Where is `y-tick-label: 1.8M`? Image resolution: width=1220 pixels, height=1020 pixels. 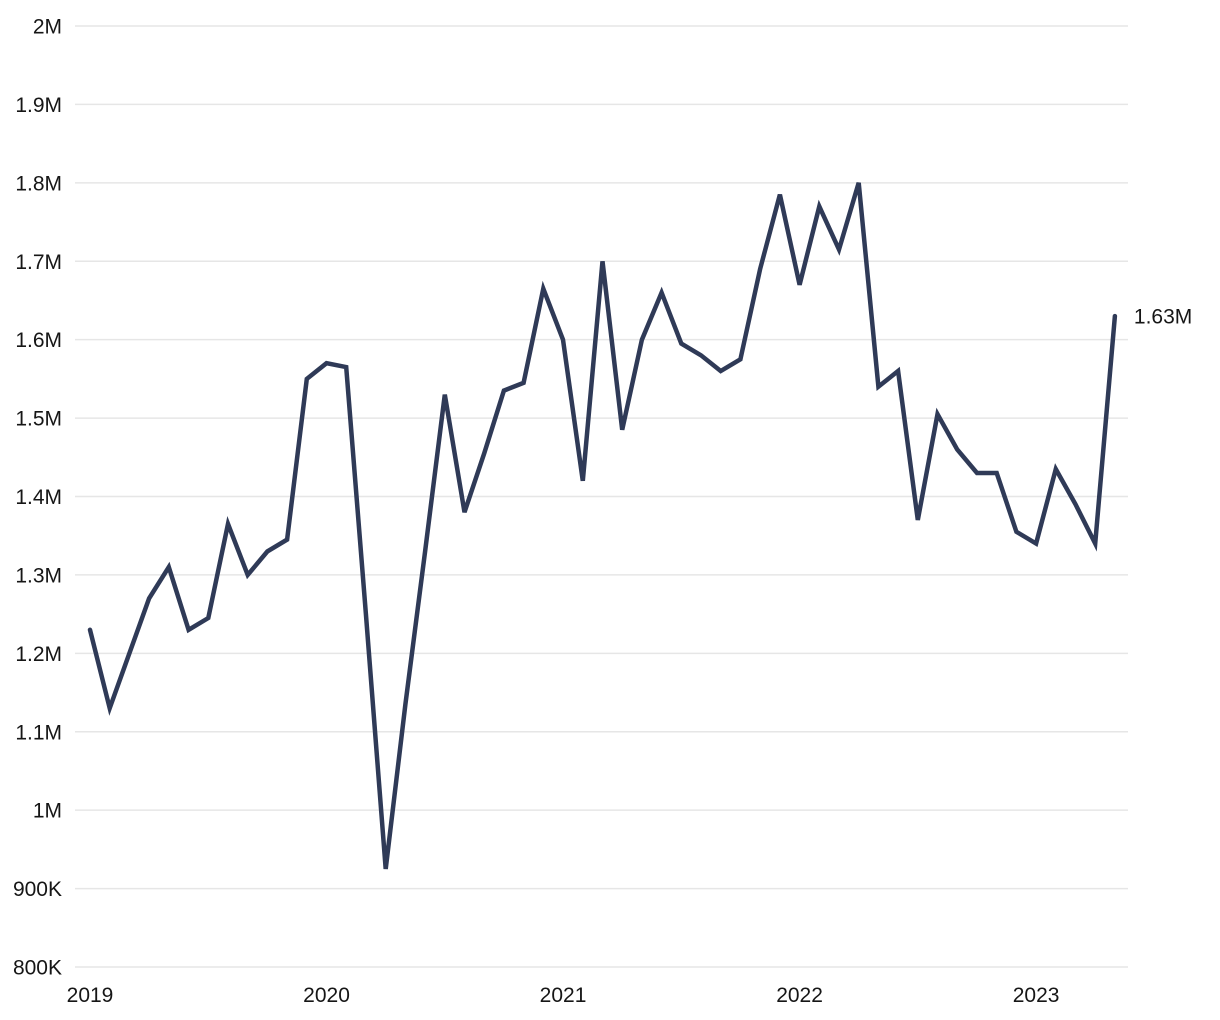
y-tick-label: 1.8M is located at coordinates (38, 183).